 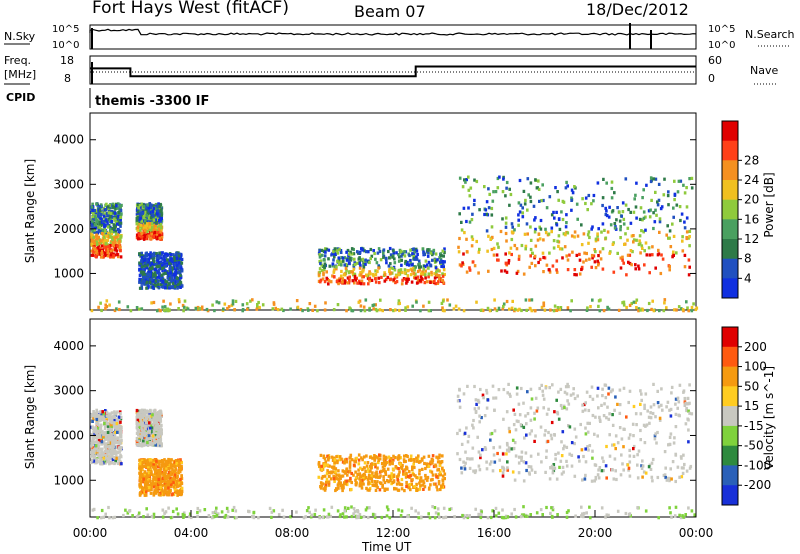 I want to click on nave-tick-low: 0, so click(x=711, y=78).